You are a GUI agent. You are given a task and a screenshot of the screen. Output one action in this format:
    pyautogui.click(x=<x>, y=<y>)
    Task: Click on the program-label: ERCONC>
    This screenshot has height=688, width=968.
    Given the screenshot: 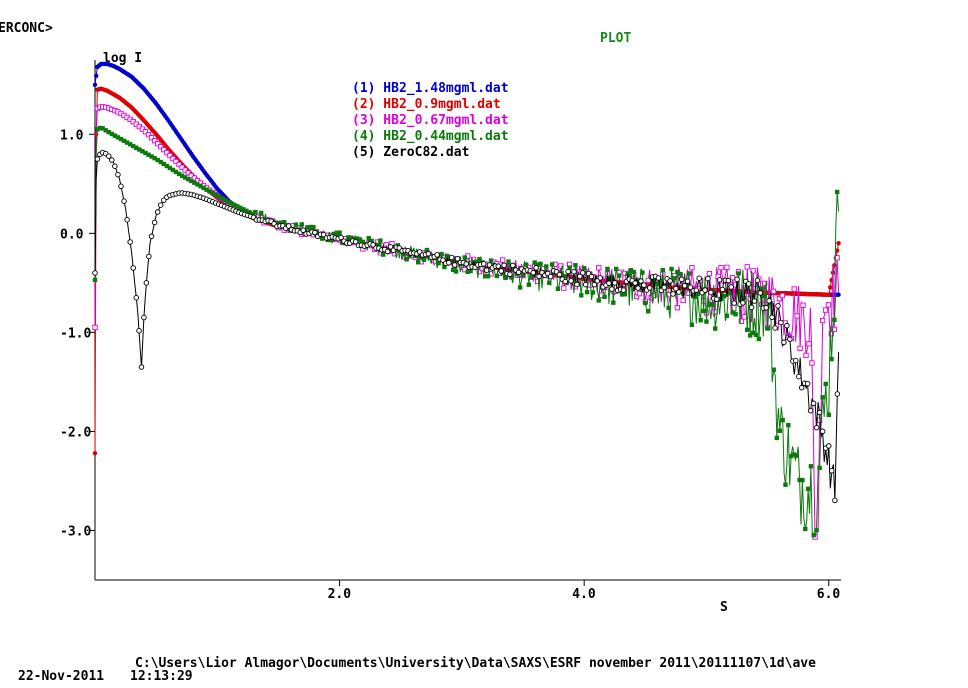 What is the action you would take?
    pyautogui.click(x=26, y=28)
    